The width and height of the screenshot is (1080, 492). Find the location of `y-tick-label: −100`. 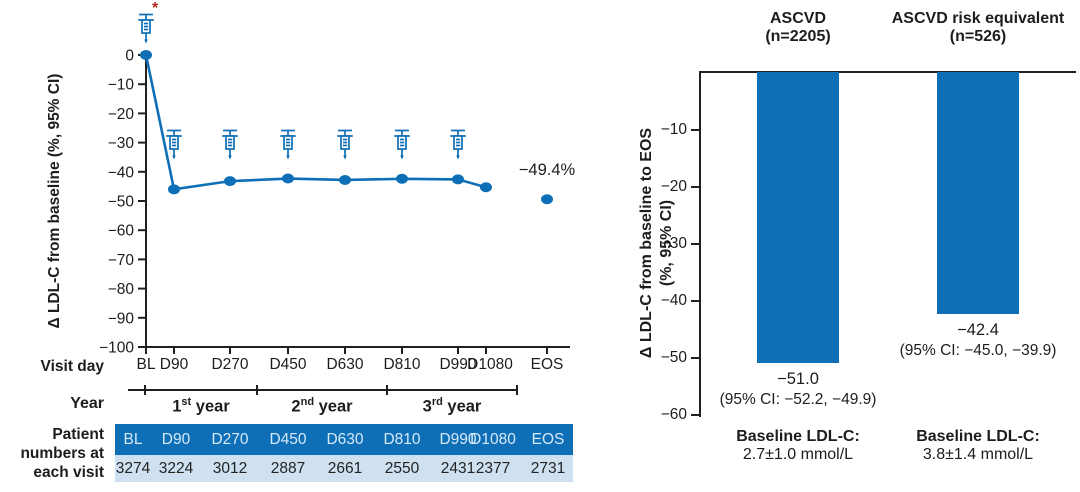

y-tick-label: −100 is located at coordinates (116, 348).